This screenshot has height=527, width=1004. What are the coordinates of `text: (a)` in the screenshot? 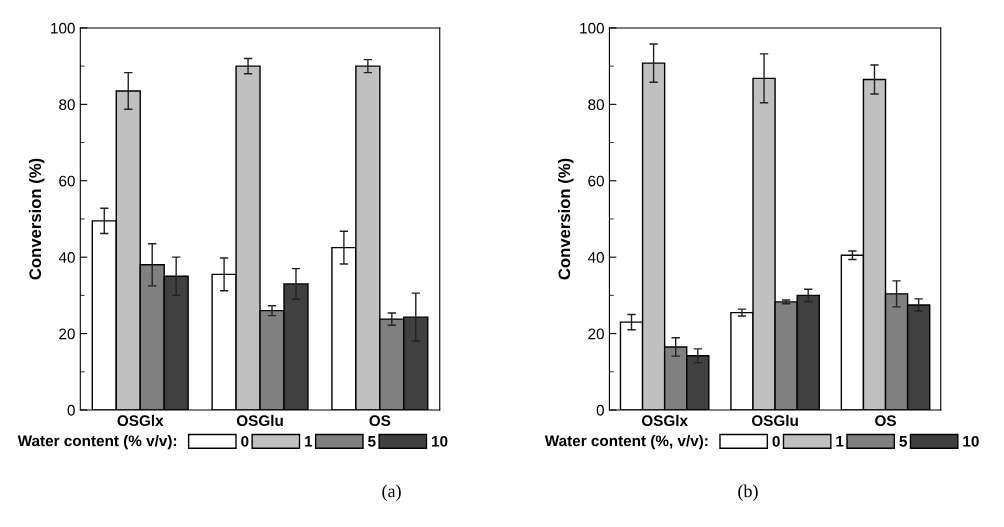 It's located at (391, 492).